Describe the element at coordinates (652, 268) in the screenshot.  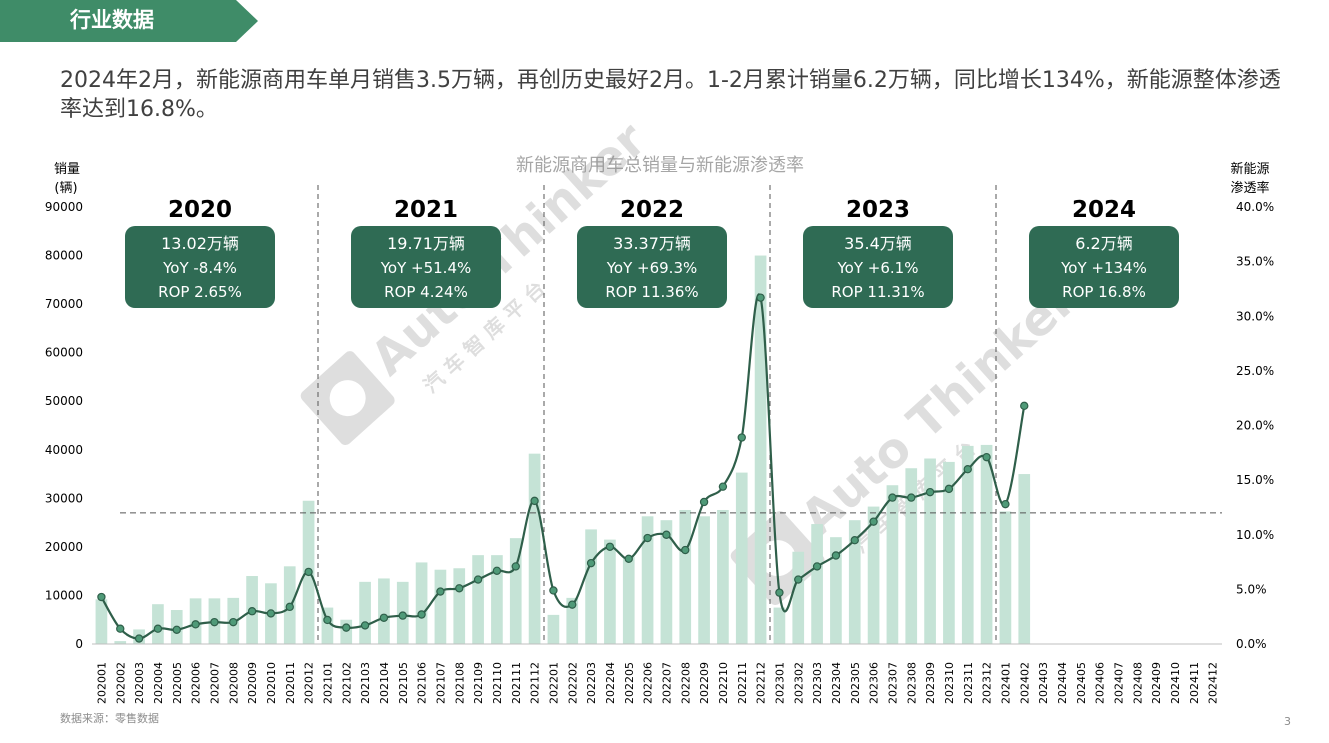
I see `year-yoy: YoY +69.3%` at that location.